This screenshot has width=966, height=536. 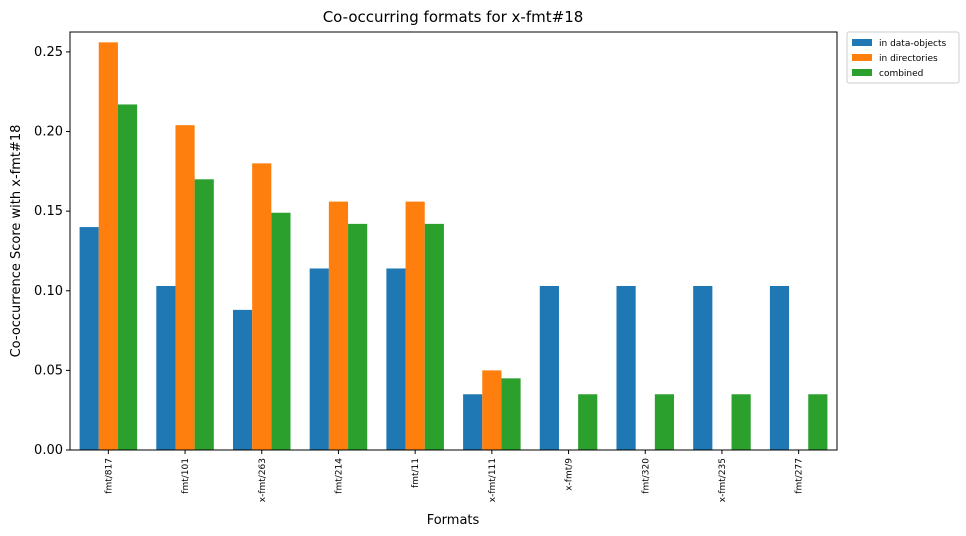 I want to click on y-axis: 0.00 0.05 0.10 0.15 0.20 0.25, so click(x=52, y=251).